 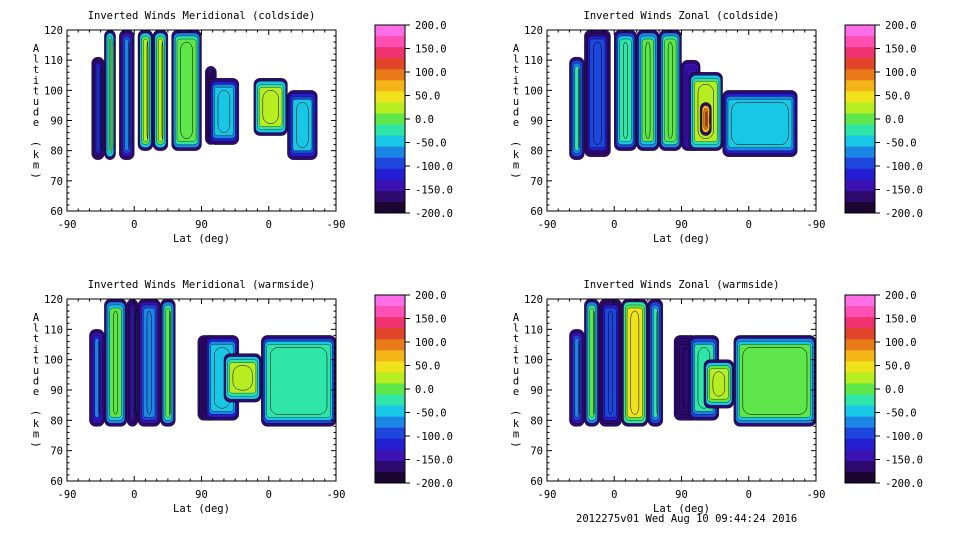 What do you see at coordinates (687, 519) in the screenshot?
I see `figure-footer: 2012275v01 Wed Aug 10 09:44:24 2016` at bounding box center [687, 519].